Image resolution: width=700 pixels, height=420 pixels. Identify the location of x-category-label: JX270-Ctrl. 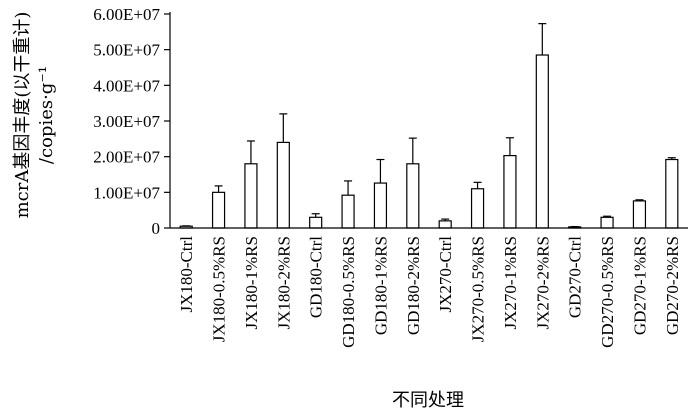
(445, 274).